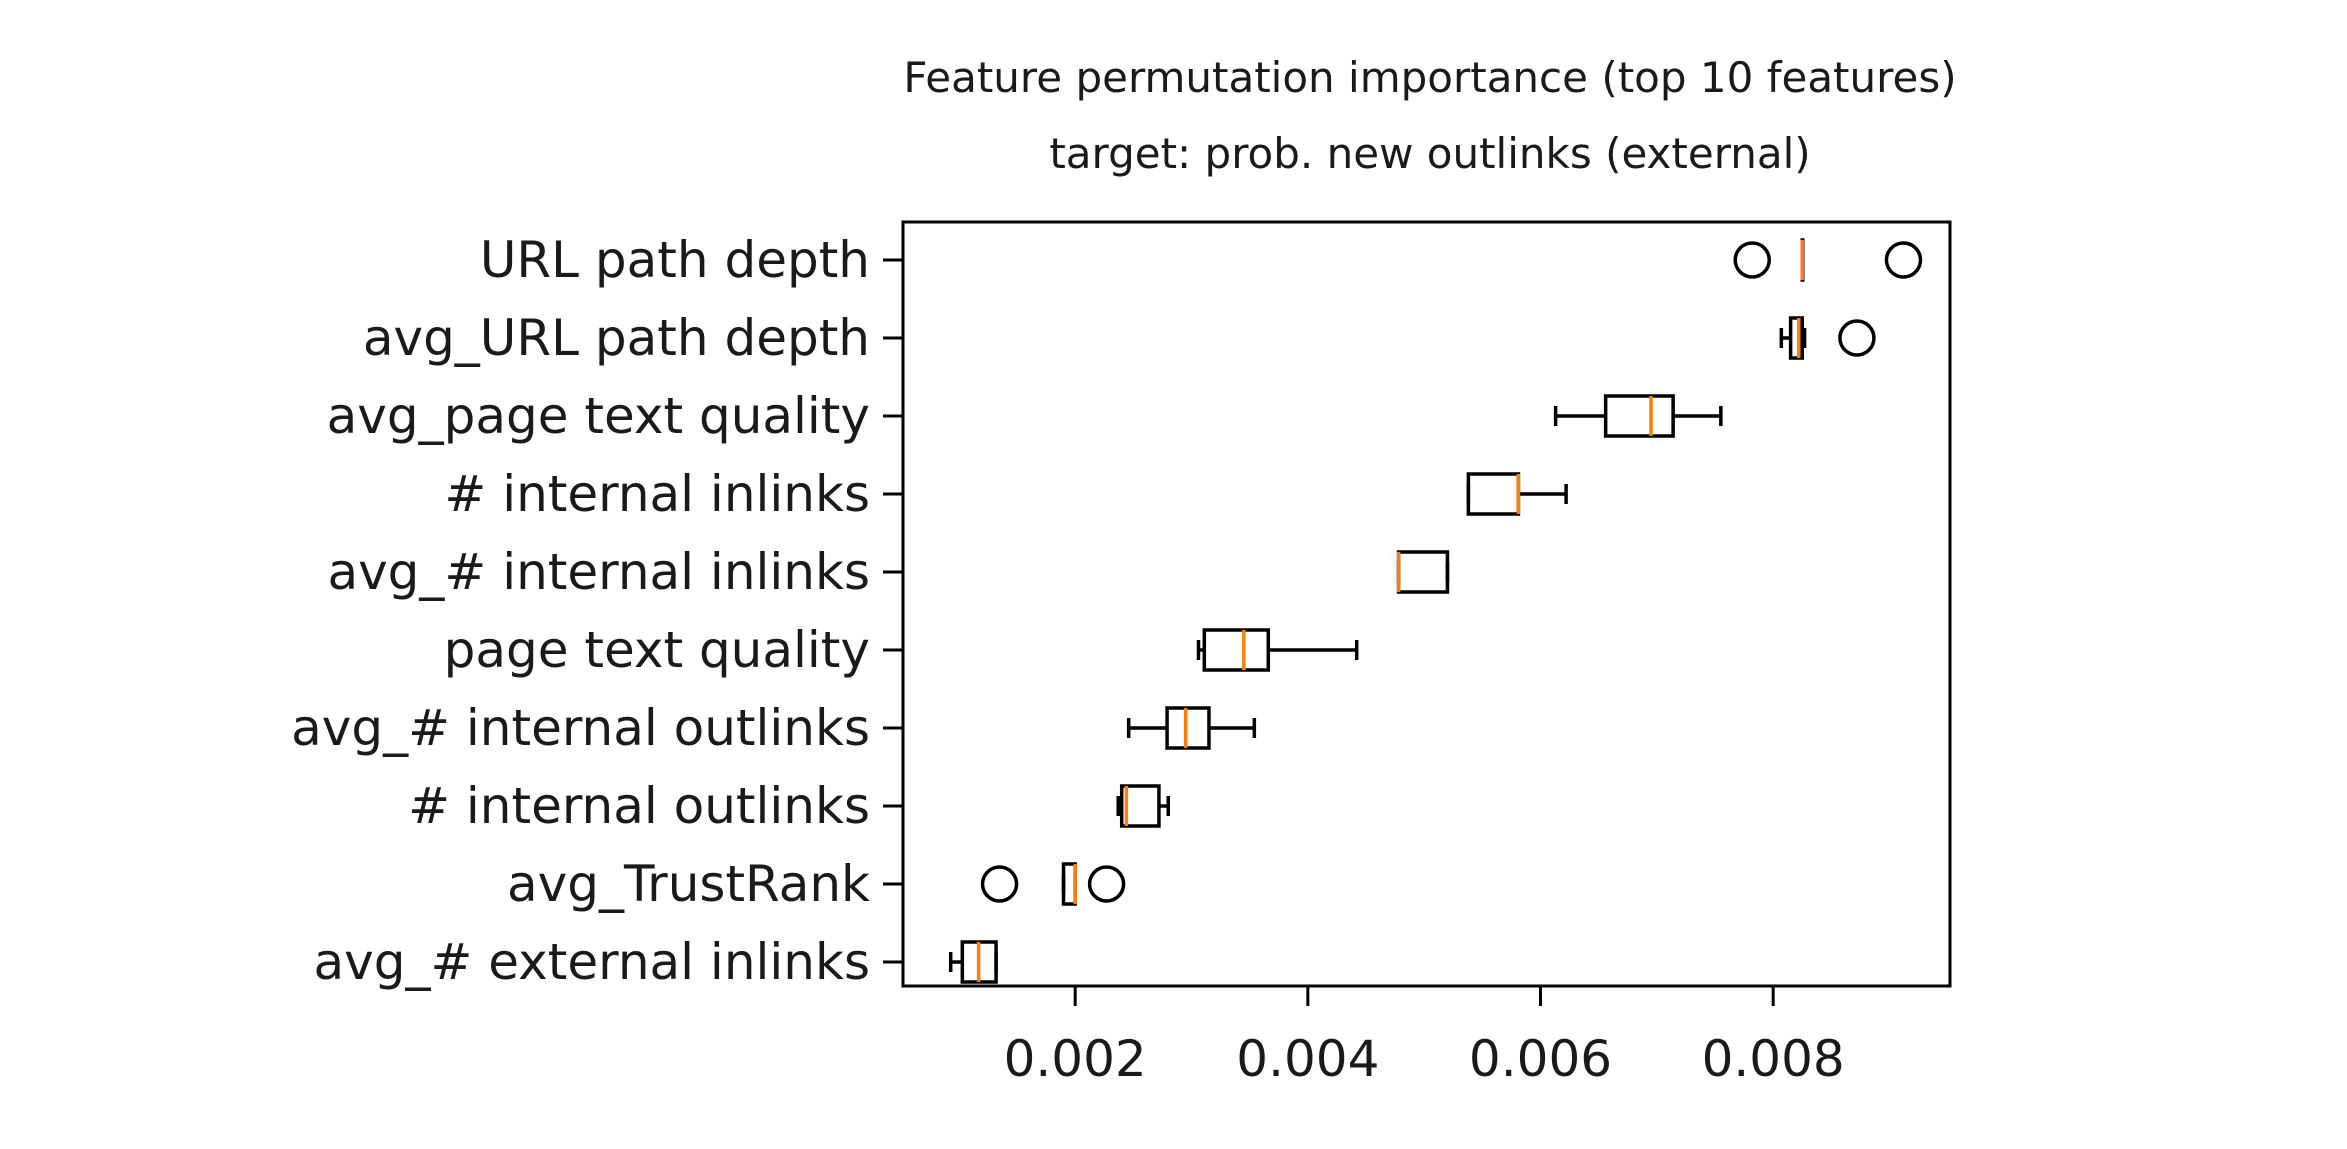  Describe the element at coordinates (580, 728) in the screenshot. I see `y-tick-label: avg_# internal outlinks` at that location.